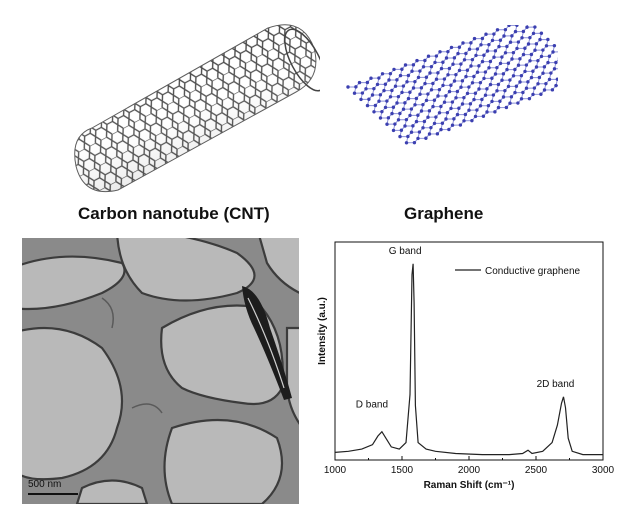 This screenshot has width=629, height=512. I want to click on scale-bar-label: 500 nm, so click(45, 484).